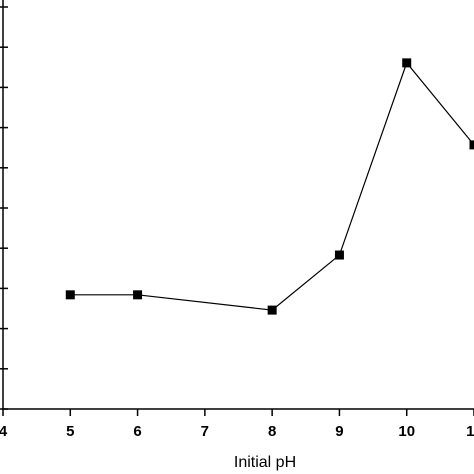 This screenshot has height=474, width=474. I want to click on x-tick-label: 11, so click(470, 431).